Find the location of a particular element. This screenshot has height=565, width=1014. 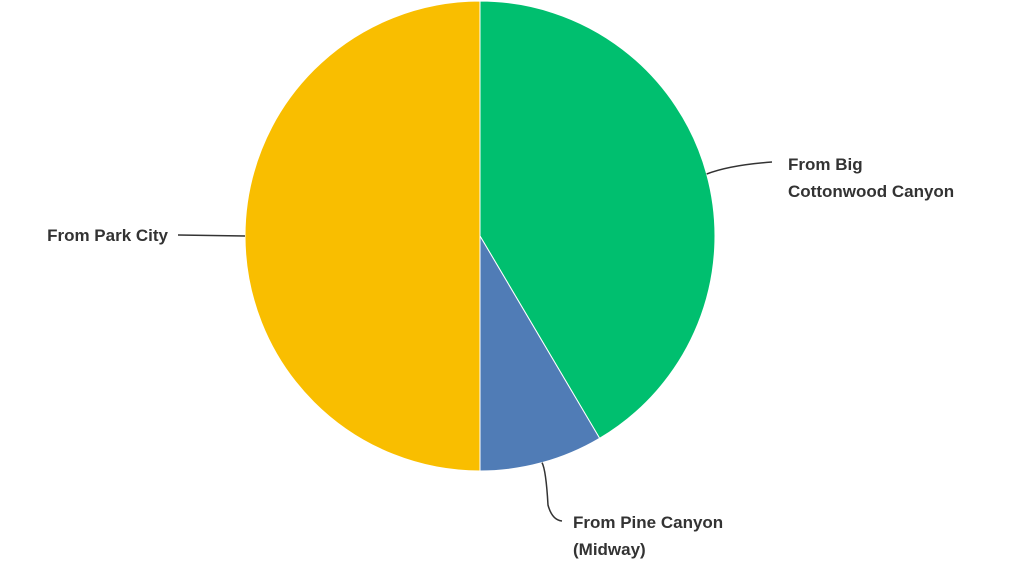

slice-label-line: From Park City is located at coordinates (107, 235).